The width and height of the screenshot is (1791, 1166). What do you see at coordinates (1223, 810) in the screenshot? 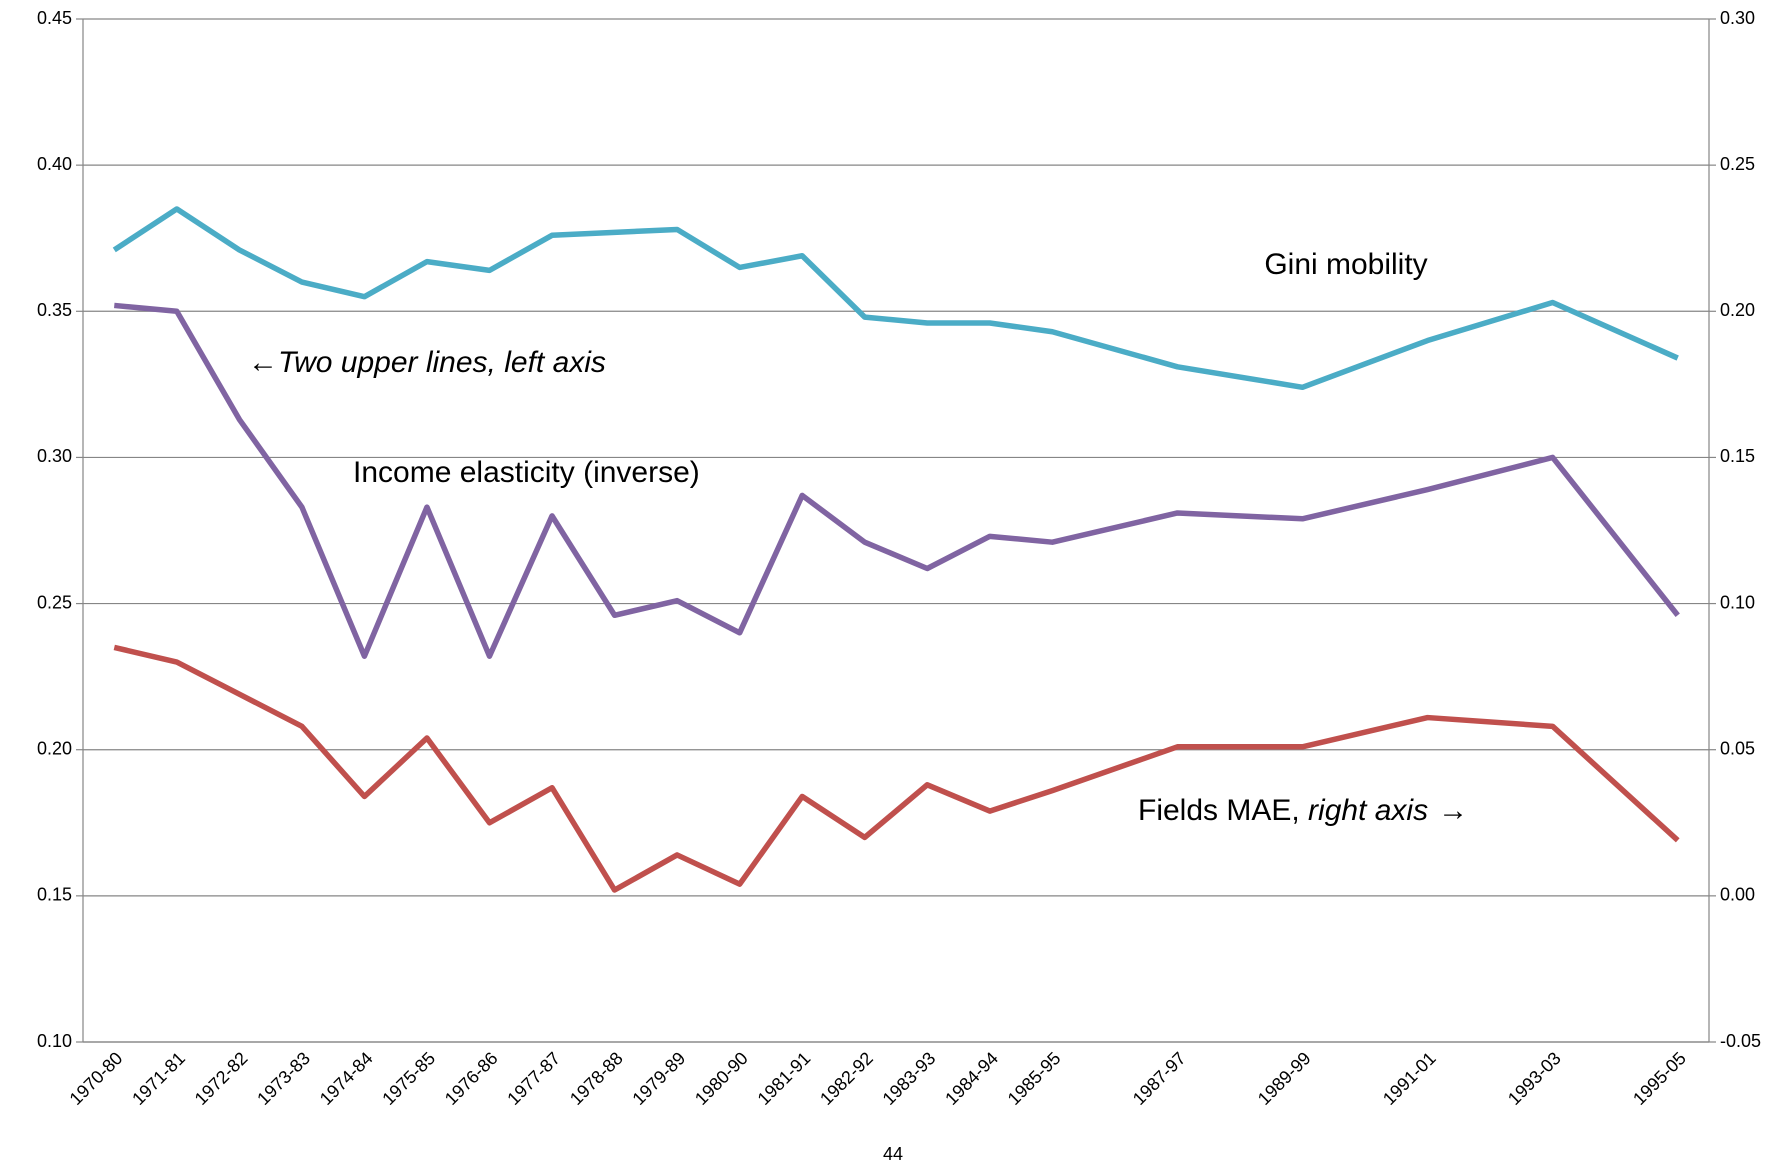
I see `annotation: Fields MAE,` at bounding box center [1223, 810].